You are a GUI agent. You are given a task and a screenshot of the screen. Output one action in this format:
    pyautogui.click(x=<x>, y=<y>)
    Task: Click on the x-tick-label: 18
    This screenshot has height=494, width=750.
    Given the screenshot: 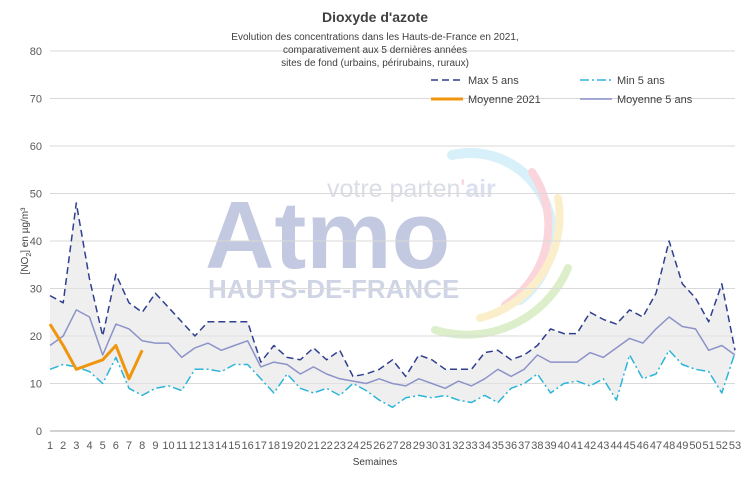 What is the action you would take?
    pyautogui.click(x=274, y=446)
    